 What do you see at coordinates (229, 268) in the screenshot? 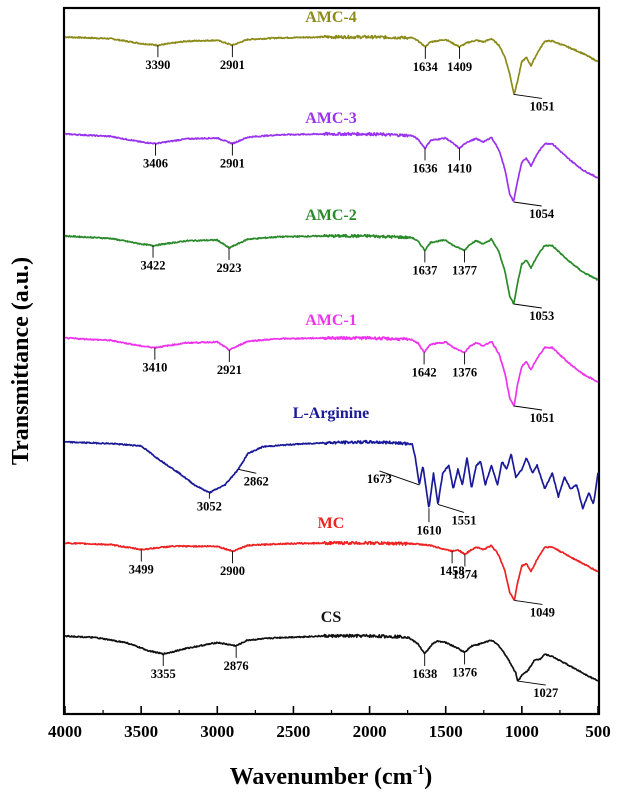
I see `peak-label: 2923` at bounding box center [229, 268].